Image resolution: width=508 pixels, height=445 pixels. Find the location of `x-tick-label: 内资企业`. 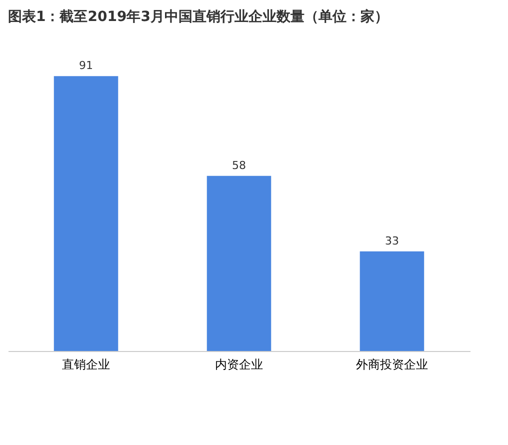

x-tick-label: 内资企业 is located at coordinates (239, 365).